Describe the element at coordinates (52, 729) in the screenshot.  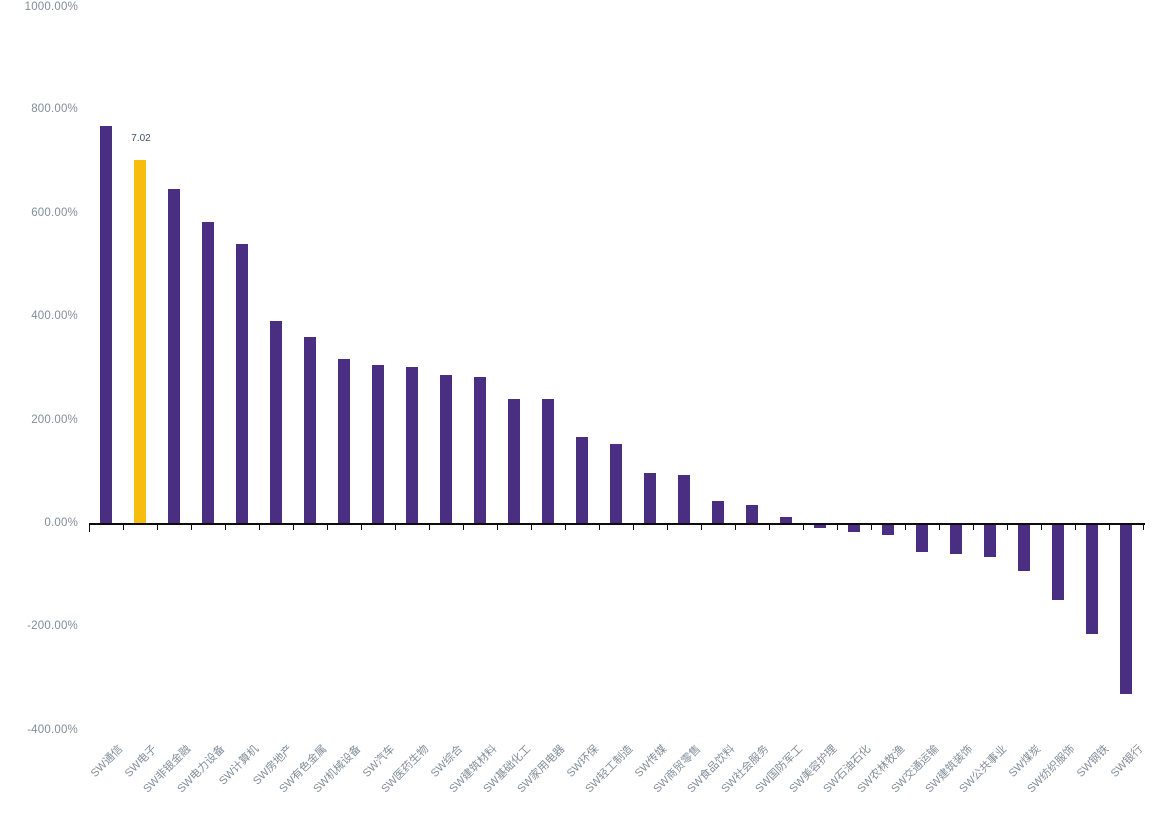
I see `y-axis-tick-label: -400.00%` at that location.